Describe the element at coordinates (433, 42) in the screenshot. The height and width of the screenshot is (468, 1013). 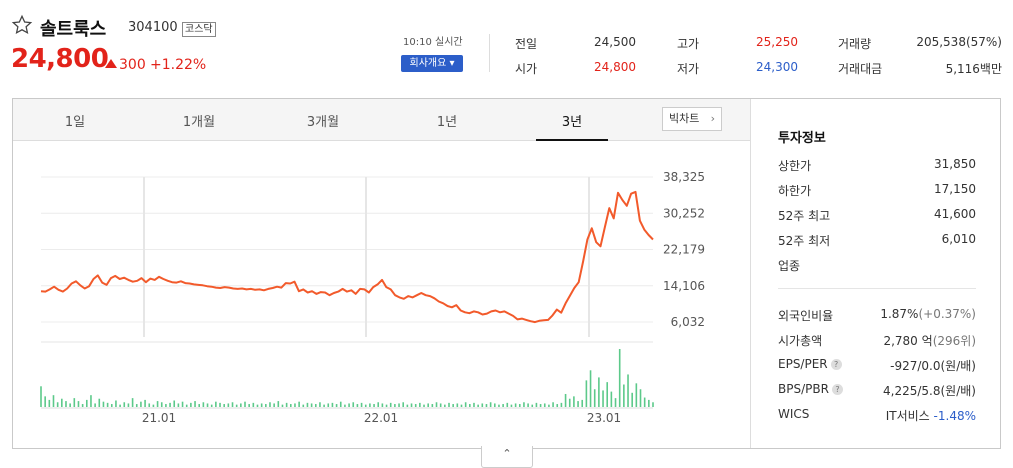
I see `realtime-timestamp: 10:10 실시간` at that location.